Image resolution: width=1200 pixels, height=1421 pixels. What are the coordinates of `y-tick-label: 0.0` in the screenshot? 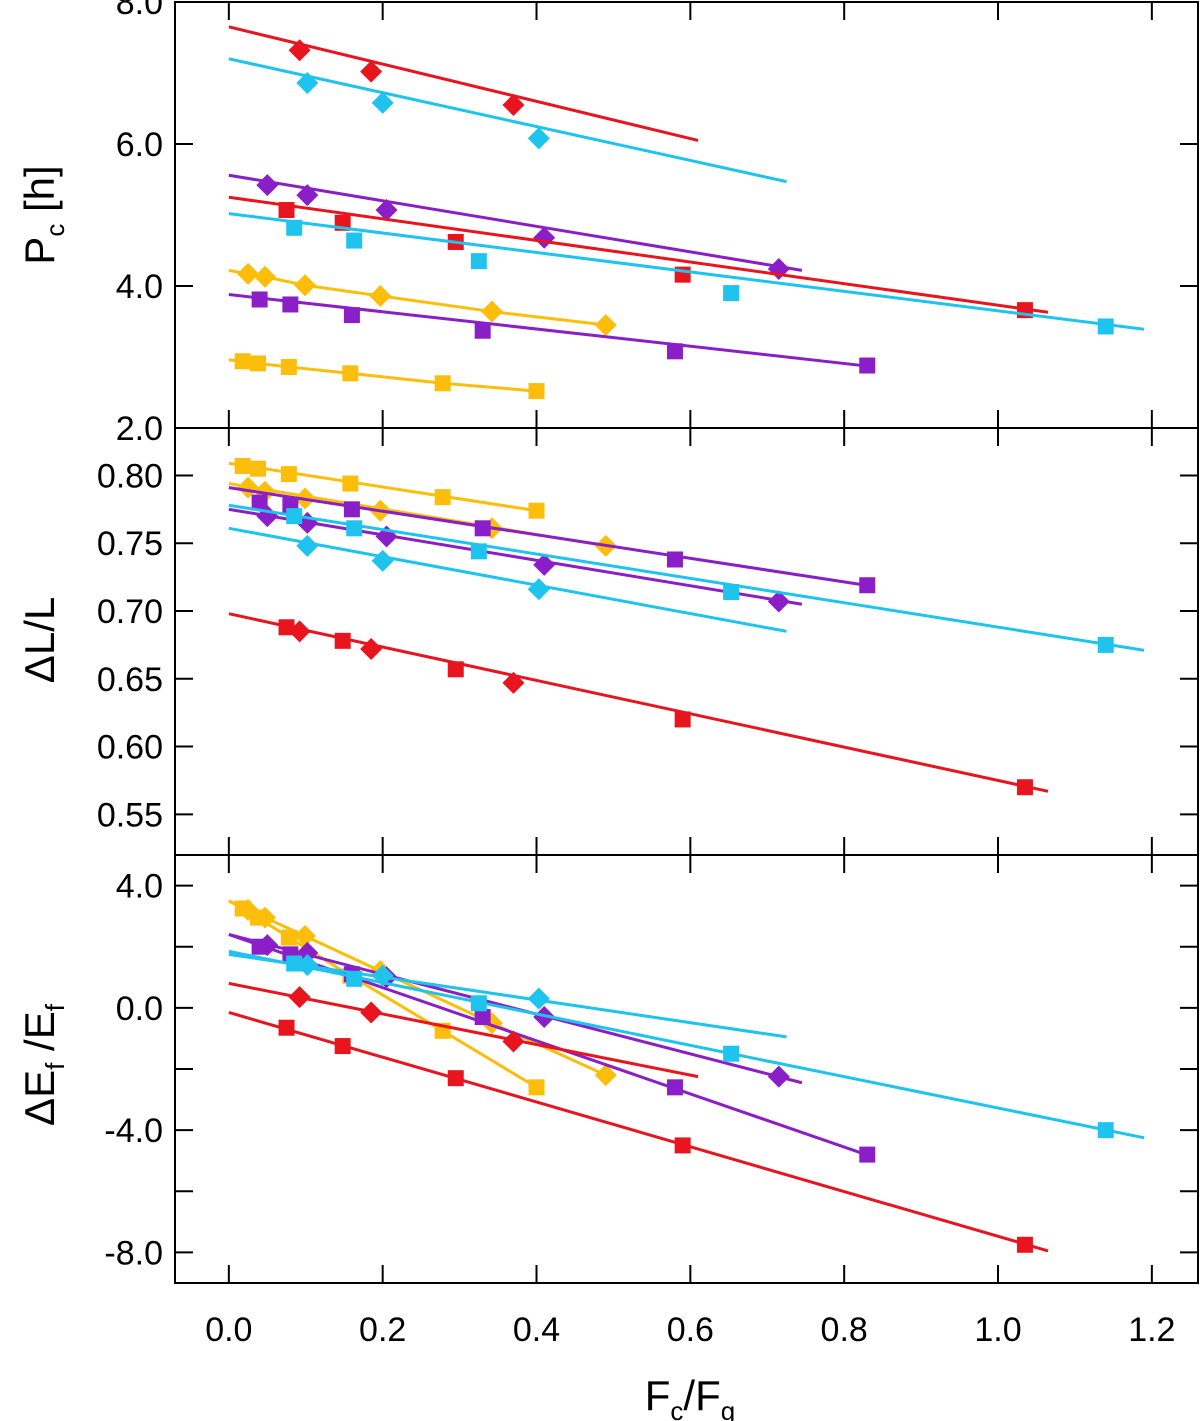 It's located at (139, 1009).